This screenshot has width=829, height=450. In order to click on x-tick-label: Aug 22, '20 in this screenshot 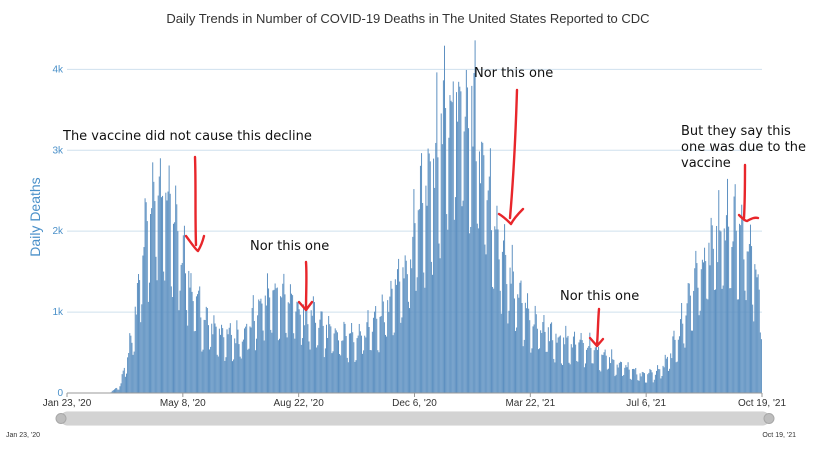, I will do `click(299, 403)`.